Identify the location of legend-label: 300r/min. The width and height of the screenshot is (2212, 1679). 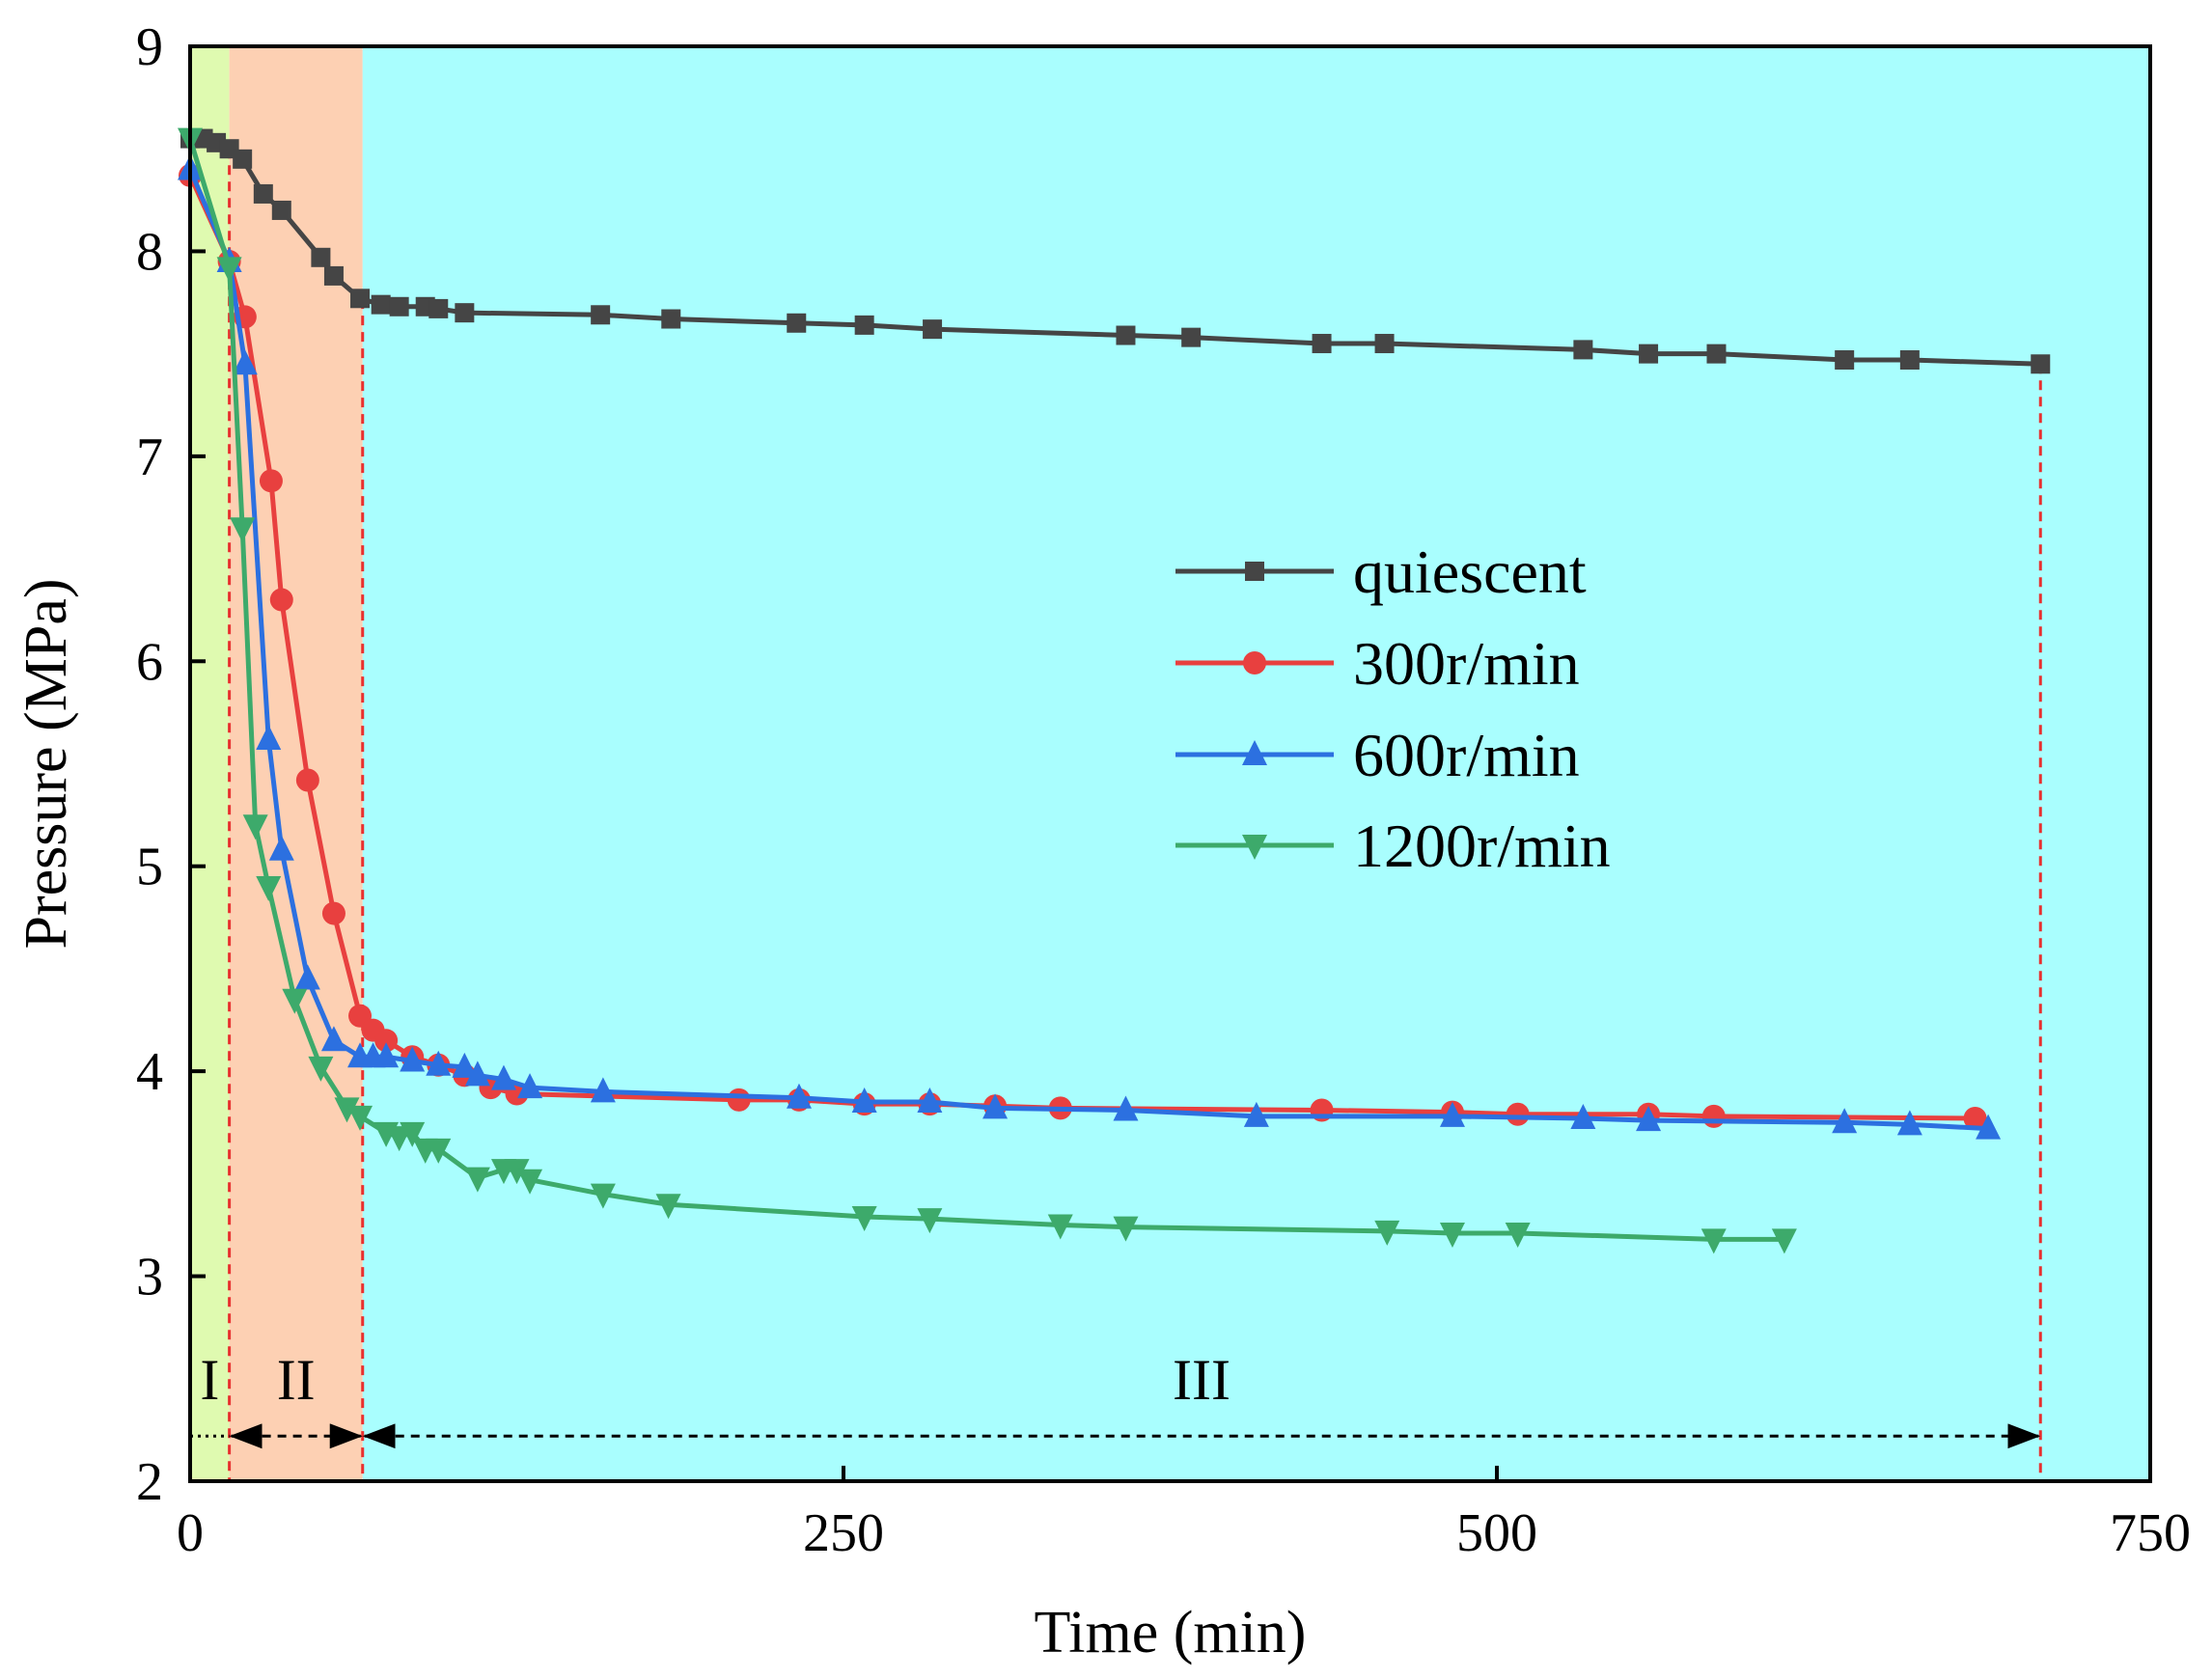
(1466, 663).